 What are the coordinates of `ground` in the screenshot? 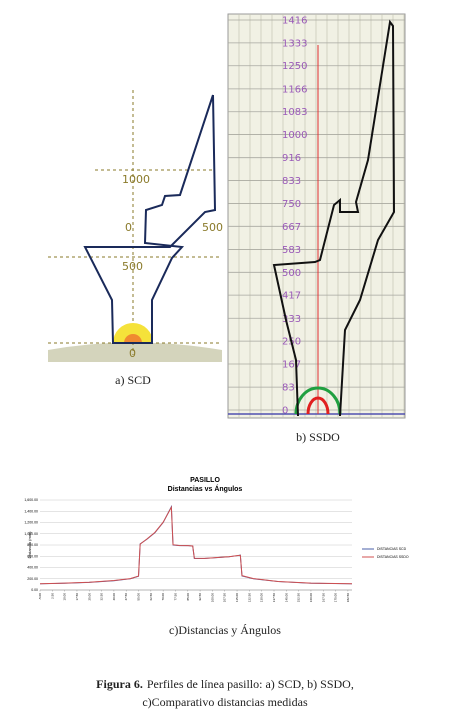 It's located at (135, 352).